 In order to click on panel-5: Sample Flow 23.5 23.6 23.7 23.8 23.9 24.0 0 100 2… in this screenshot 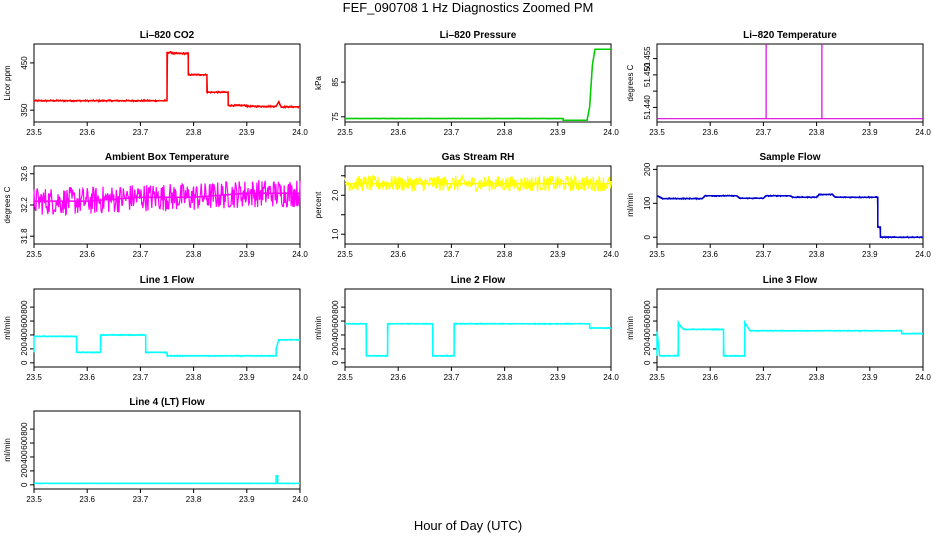, I will do `click(778, 205)`.